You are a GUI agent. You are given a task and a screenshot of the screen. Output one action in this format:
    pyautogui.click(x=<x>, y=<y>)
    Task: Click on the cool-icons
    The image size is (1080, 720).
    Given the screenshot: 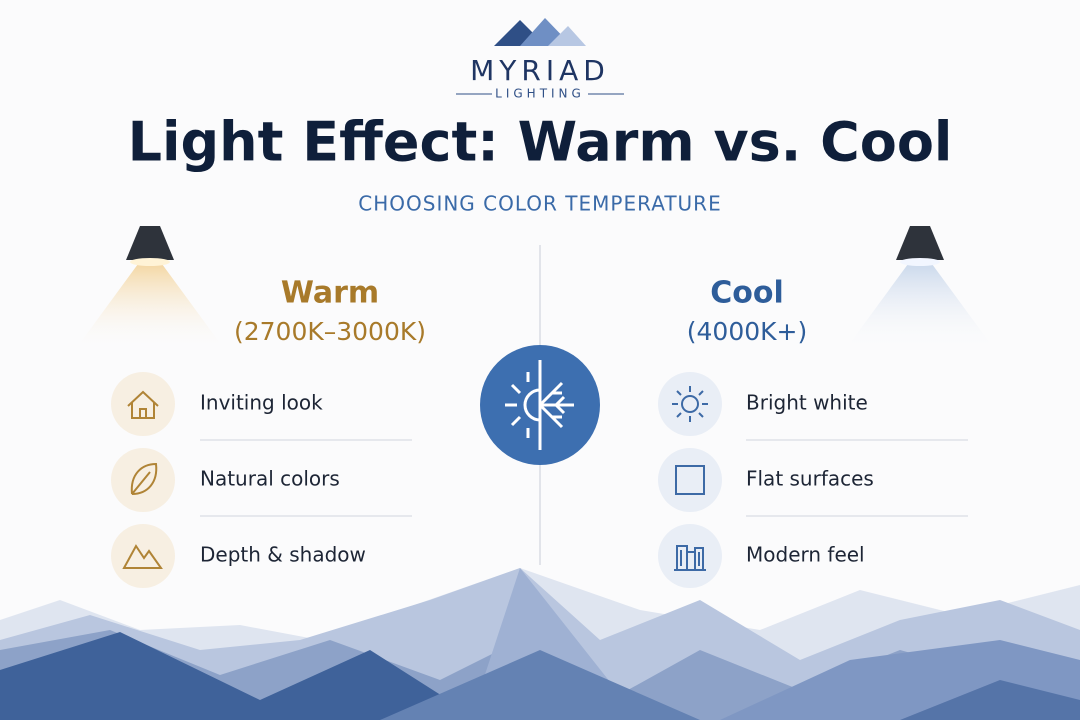 What is the action you would take?
    pyautogui.click(x=690, y=480)
    